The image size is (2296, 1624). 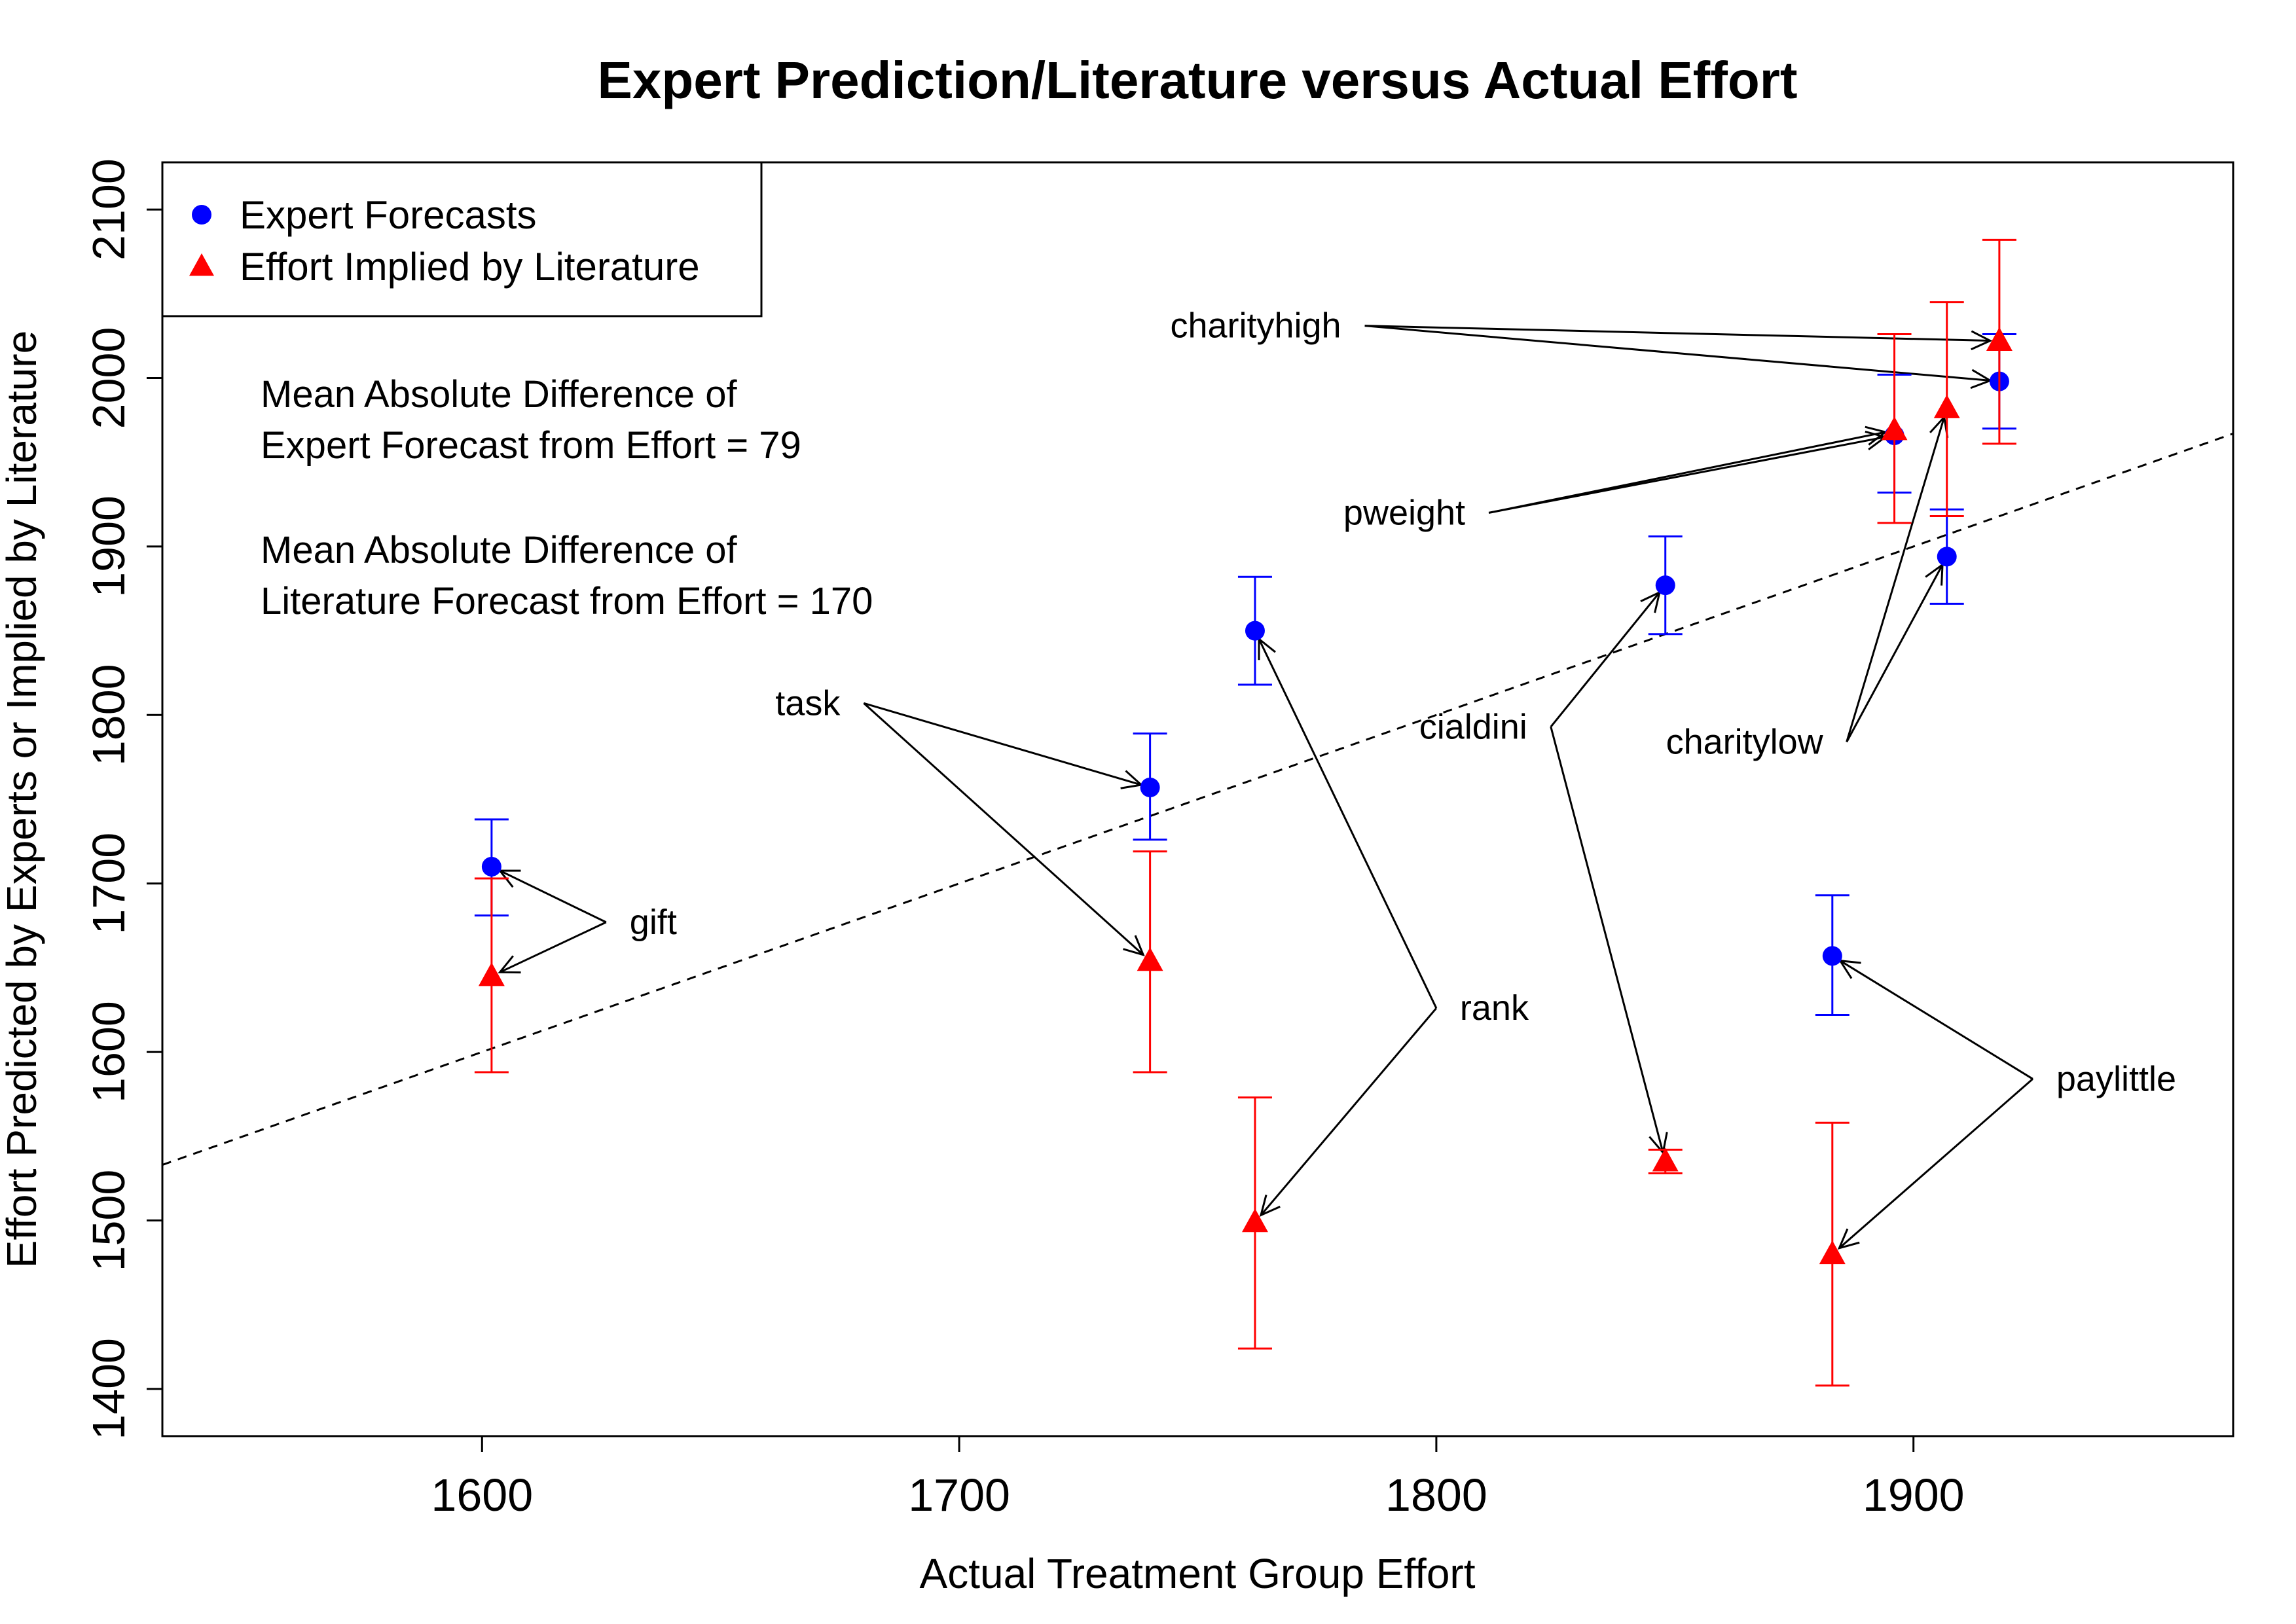 What do you see at coordinates (1494, 1008) in the screenshot?
I see `point-label-rank: rank` at bounding box center [1494, 1008].